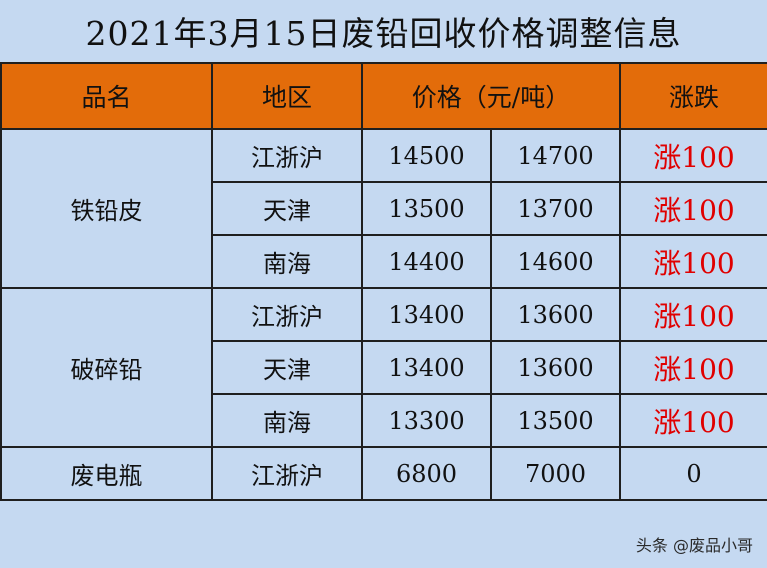 The height and width of the screenshot is (568, 767). What do you see at coordinates (287, 96) in the screenshot?
I see `header-region: 地区` at bounding box center [287, 96].